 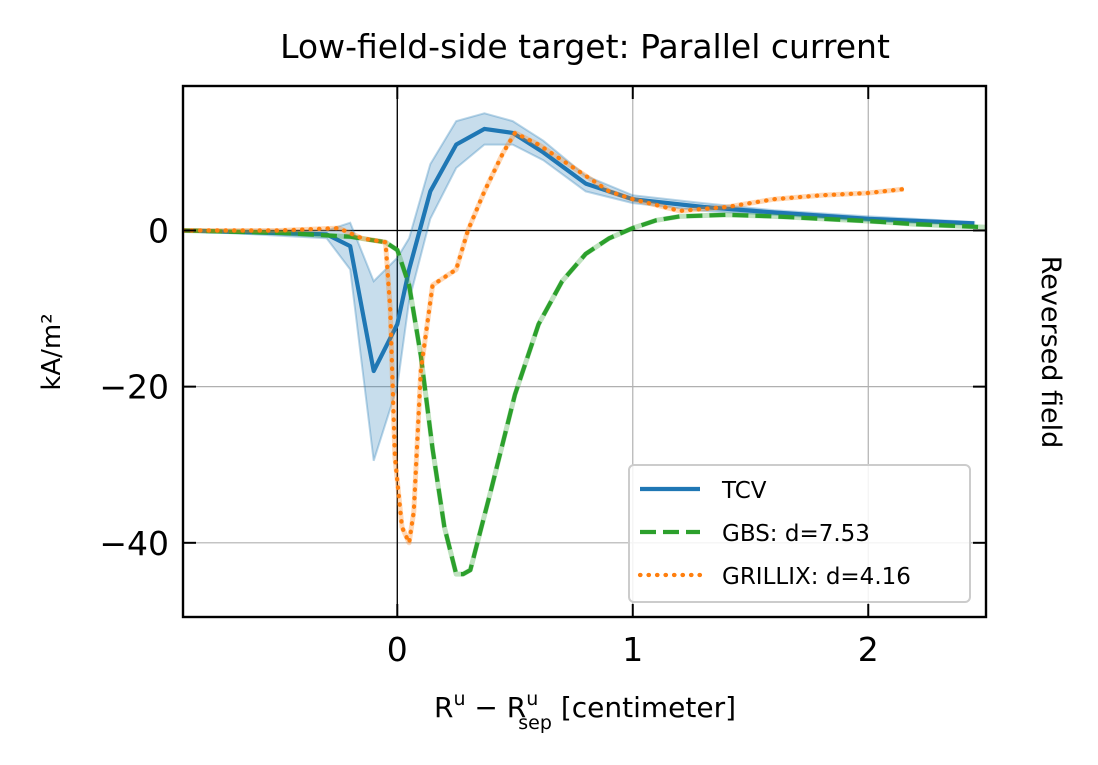 I want to click on legend-frame, so click(x=799, y=533).